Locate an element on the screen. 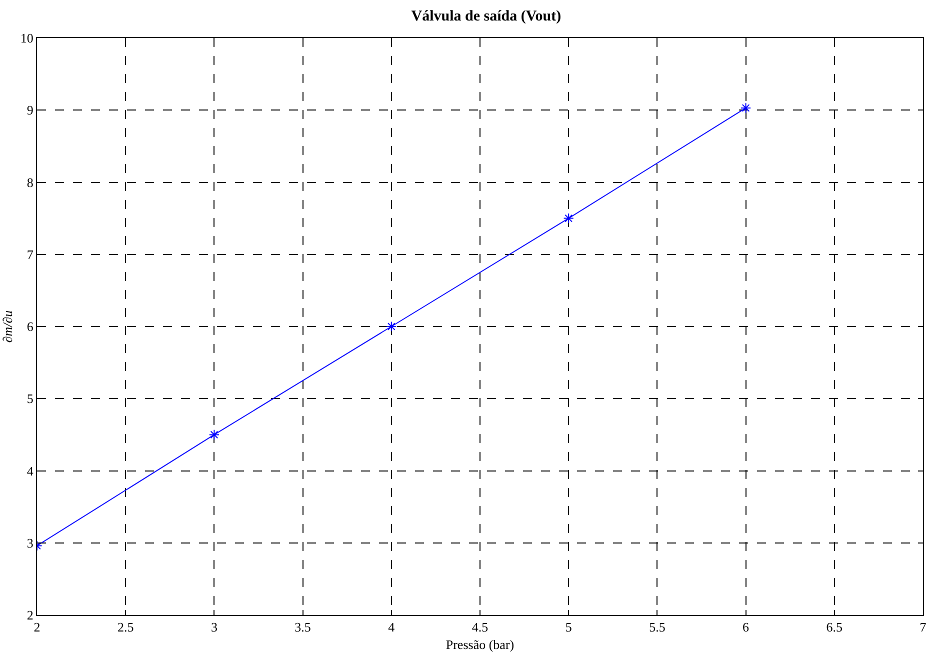 Image resolution: width=935 pixels, height=666 pixels. x-tick-label: 4.5 is located at coordinates (480, 627).